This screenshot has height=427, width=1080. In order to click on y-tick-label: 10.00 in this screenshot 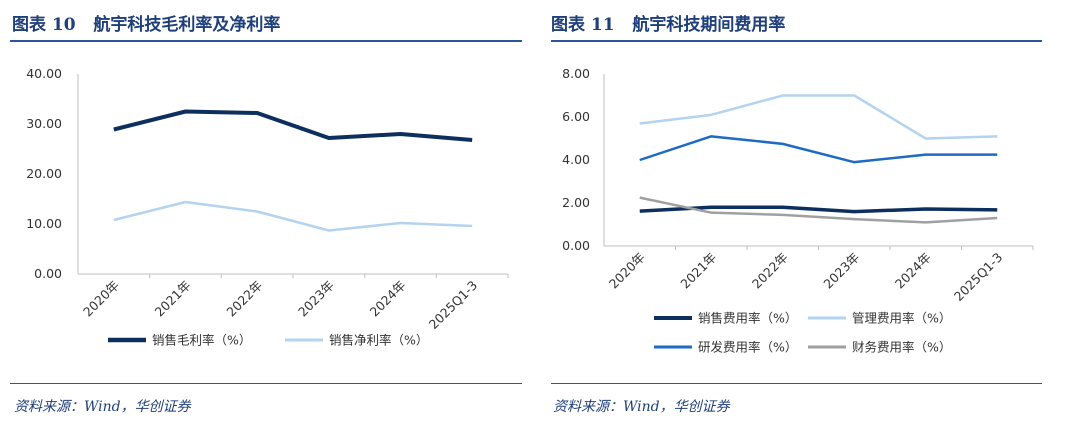, I will do `click(44, 223)`.